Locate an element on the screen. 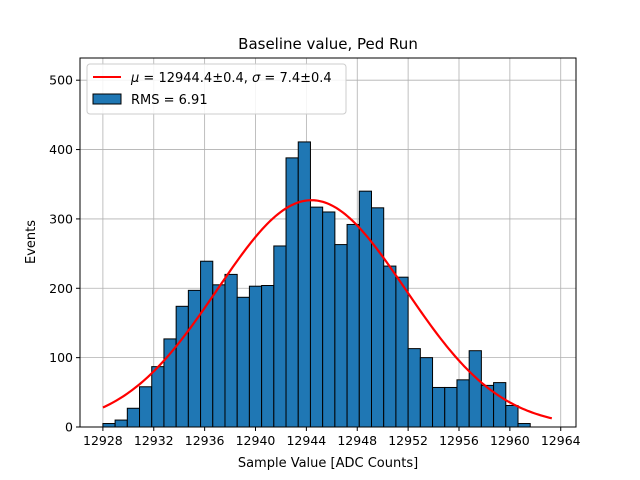  legend: μ = 12944.4±0.4, σ = 7.4±0.4 RMS = 6.91 is located at coordinates (216, 89).